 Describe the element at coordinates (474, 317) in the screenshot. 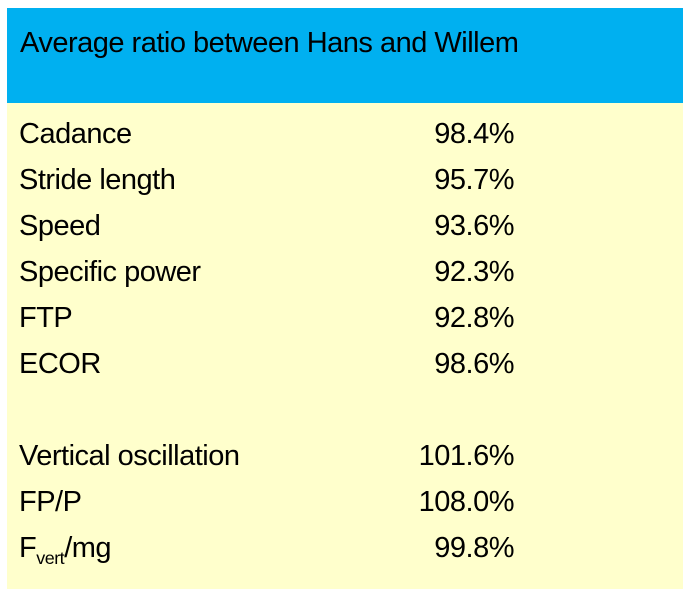

I see `row-value: 92.8%` at that location.